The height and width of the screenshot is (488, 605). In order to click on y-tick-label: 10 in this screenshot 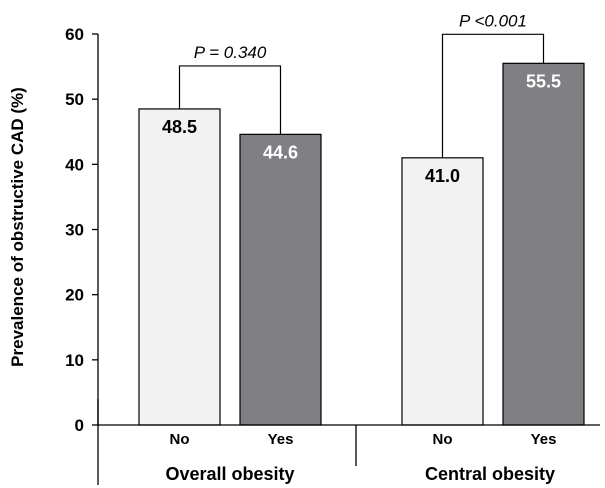, I will do `click(74, 360)`.